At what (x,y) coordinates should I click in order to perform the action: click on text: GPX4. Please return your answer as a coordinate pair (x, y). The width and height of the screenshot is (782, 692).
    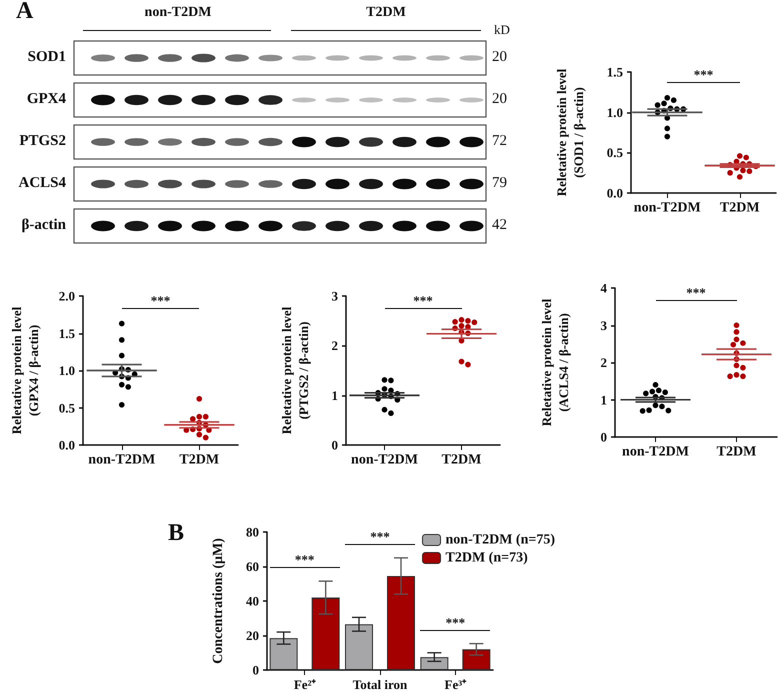
    Looking at the image, I should click on (46, 99).